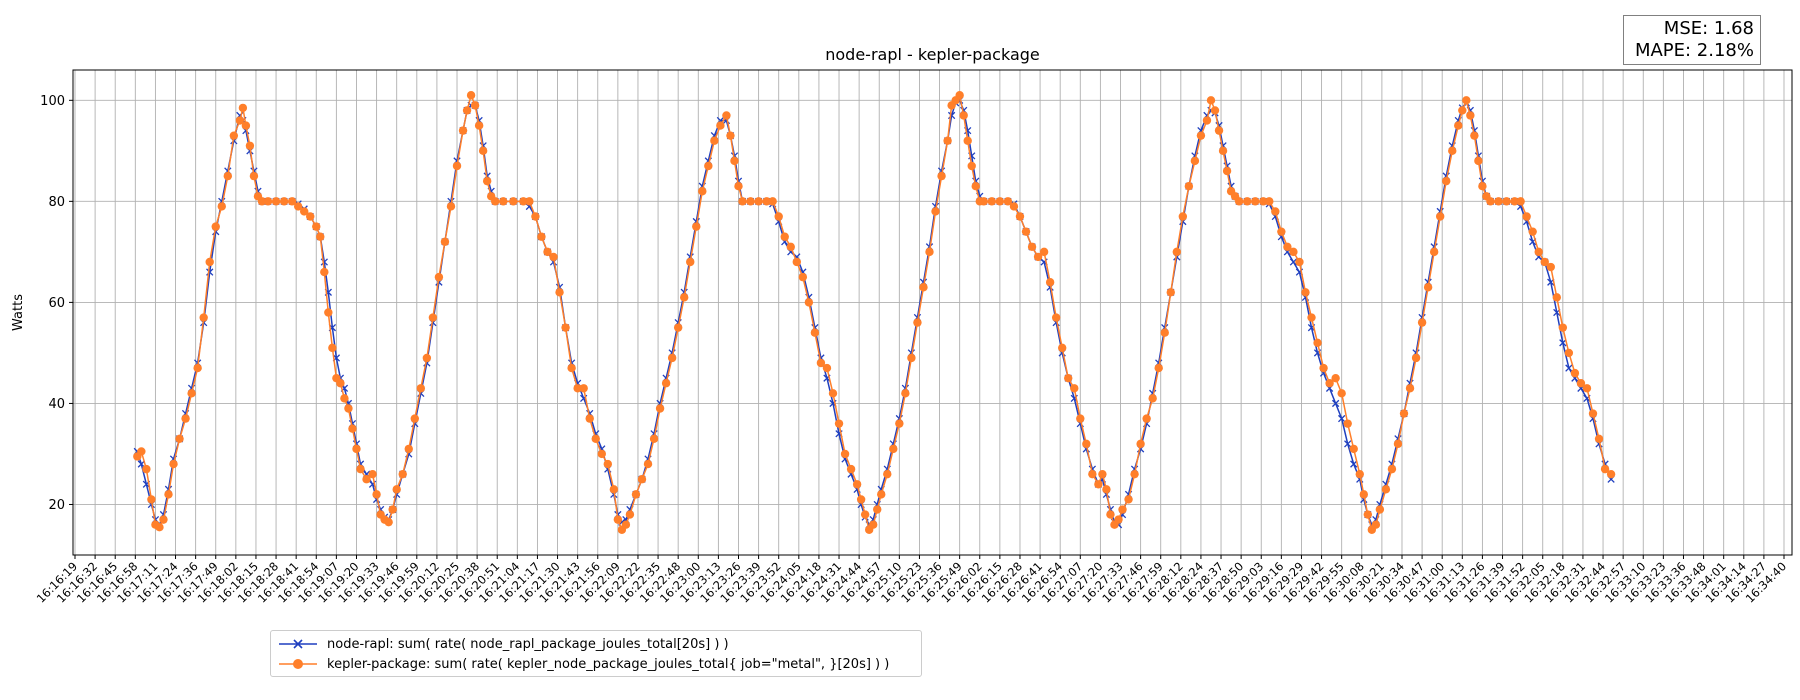 The image size is (1800, 700). What do you see at coordinates (932, 54) in the screenshot?
I see `chart-title: node-rapl - kepler-package` at bounding box center [932, 54].